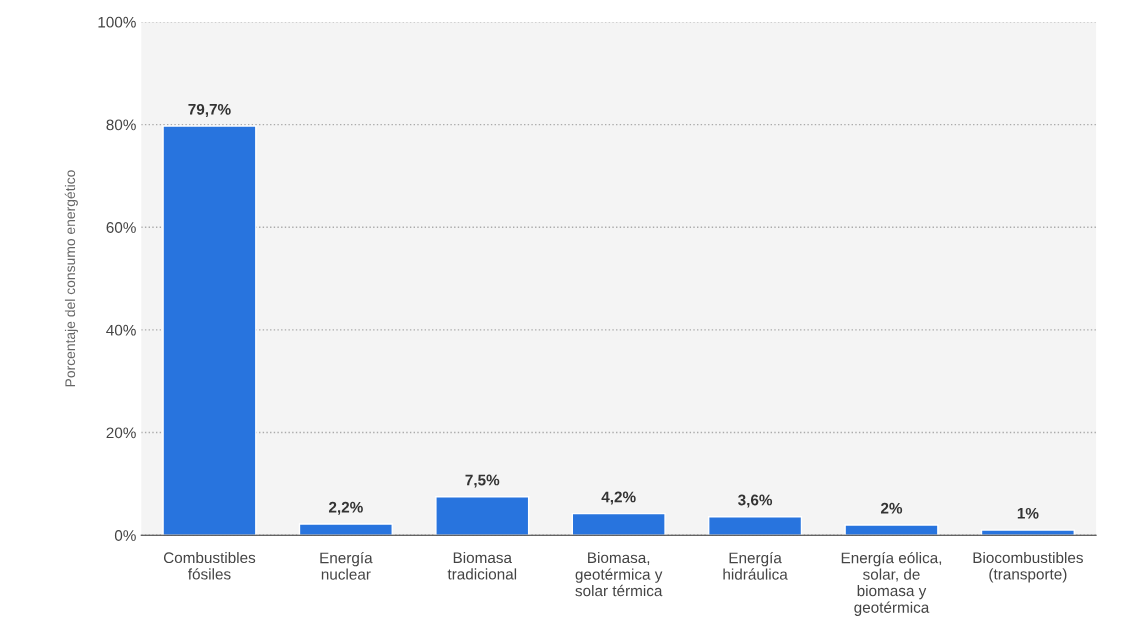  I want to click on x-tick-label: Biomasa tradicional, so click(482, 565).